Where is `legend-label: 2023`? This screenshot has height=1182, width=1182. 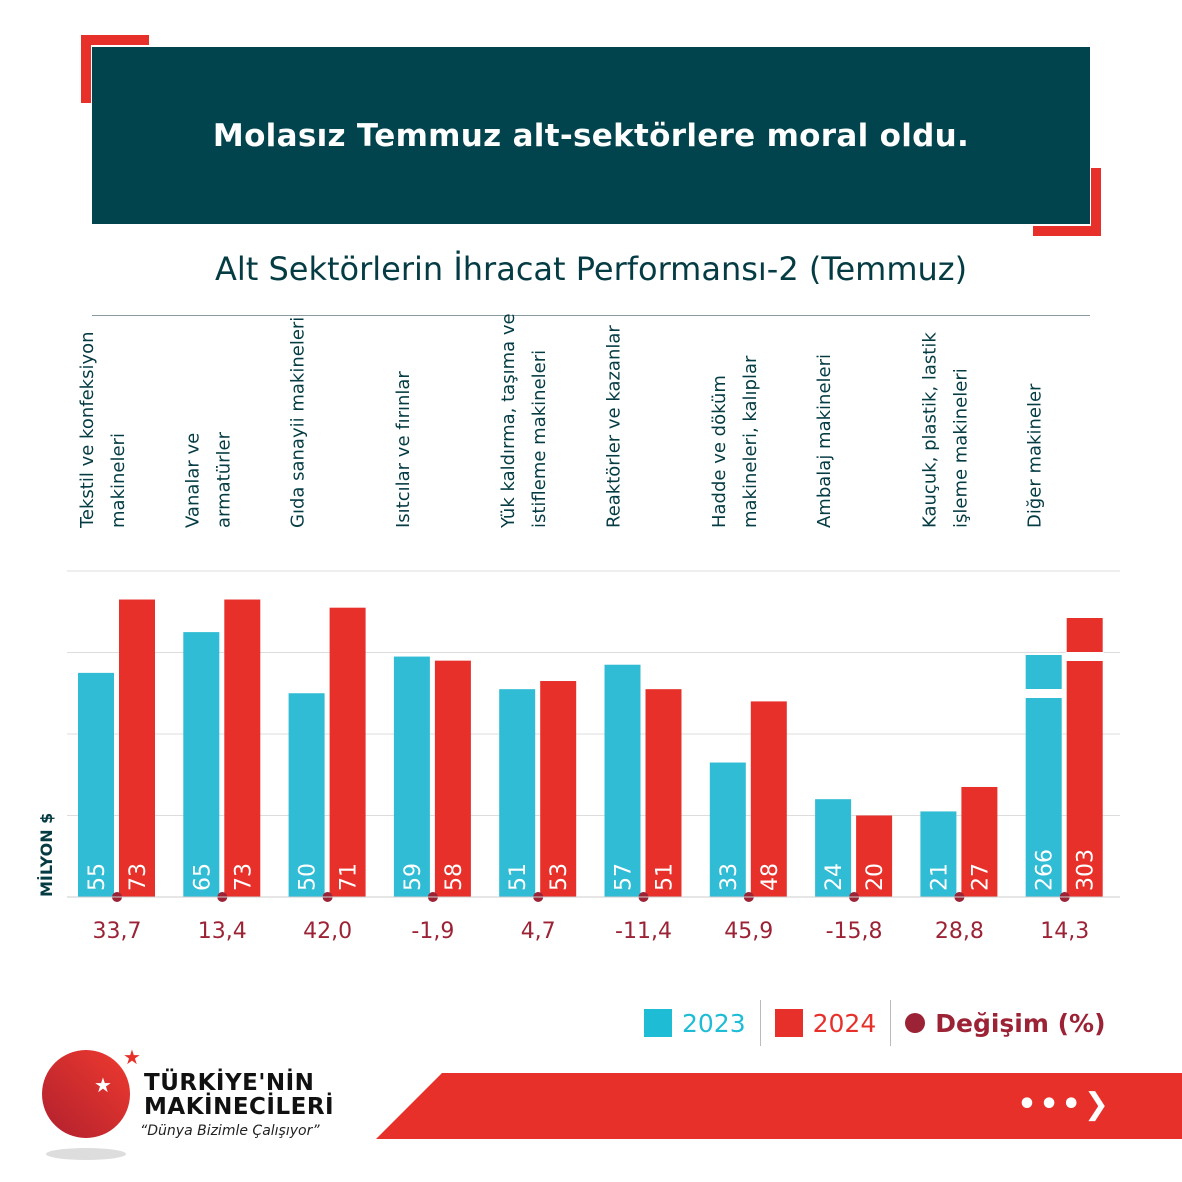 legend-label: 2023 is located at coordinates (714, 1023).